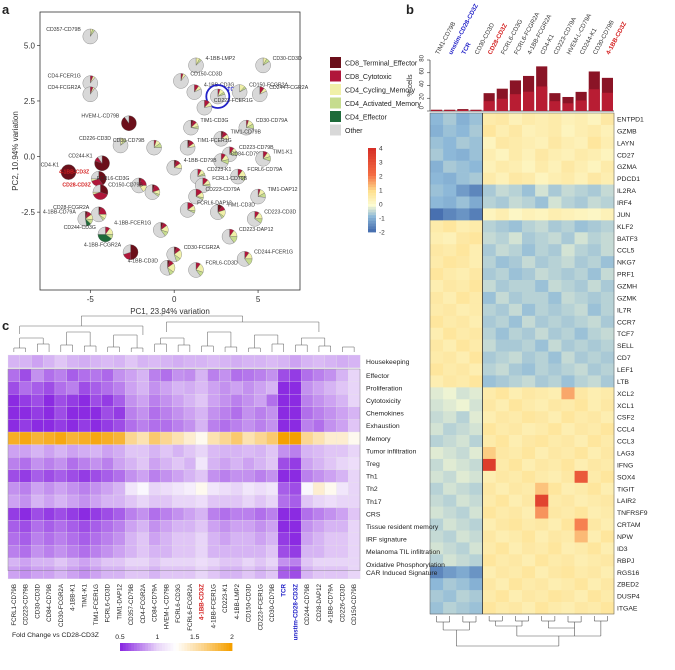 This screenshot has width=675, height=670. What do you see at coordinates (258, 299) in the screenshot?
I see `x-tick-label: 5` at bounding box center [258, 299].